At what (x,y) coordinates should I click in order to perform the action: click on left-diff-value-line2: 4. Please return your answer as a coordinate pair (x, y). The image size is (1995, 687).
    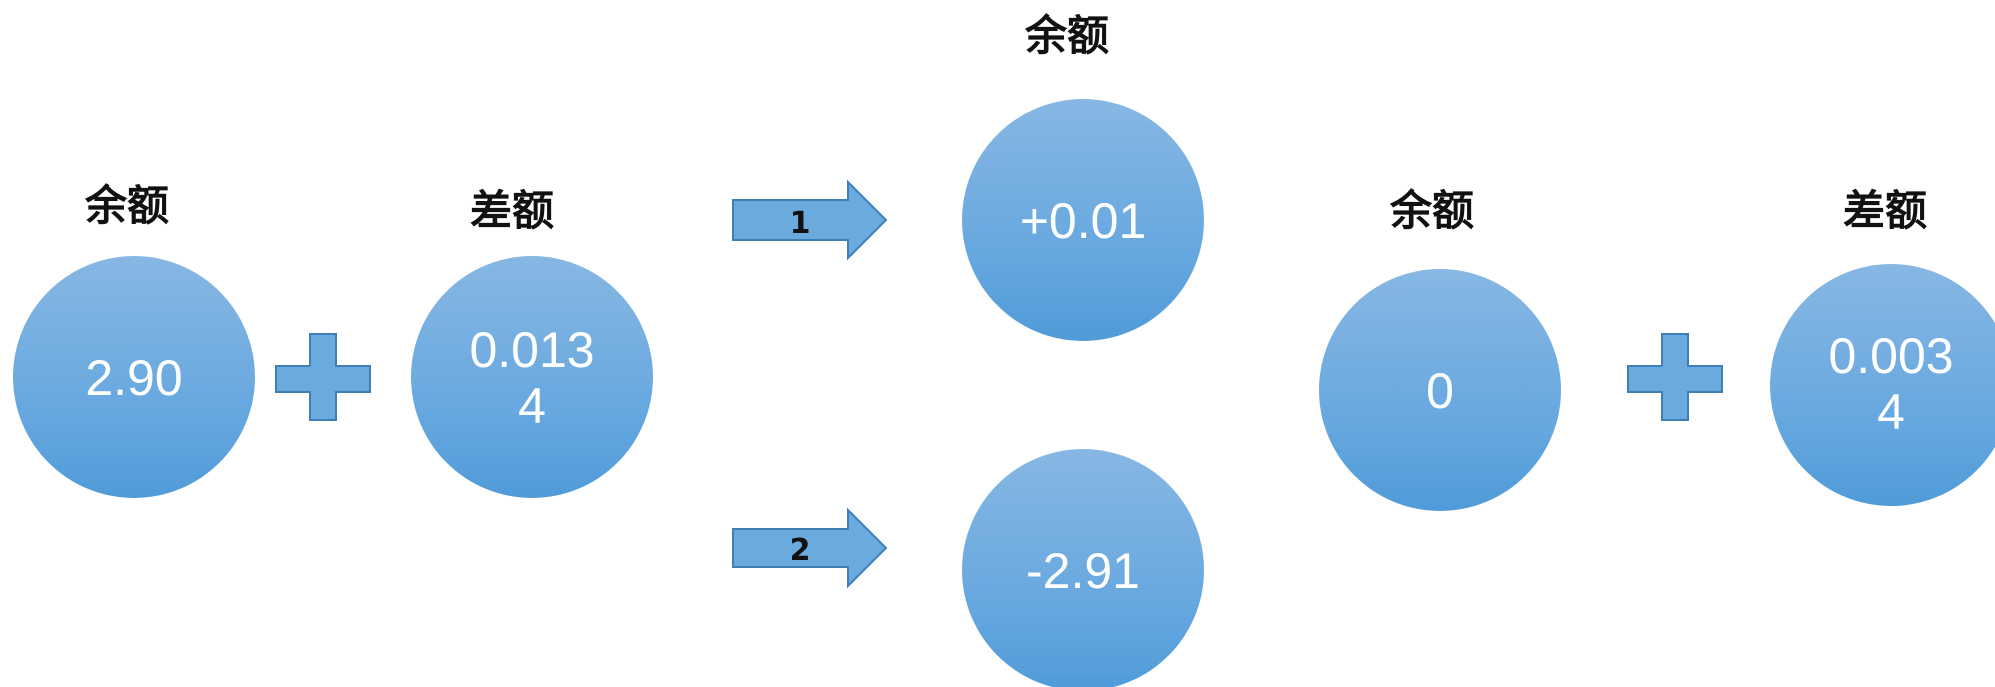
    Looking at the image, I should click on (532, 406).